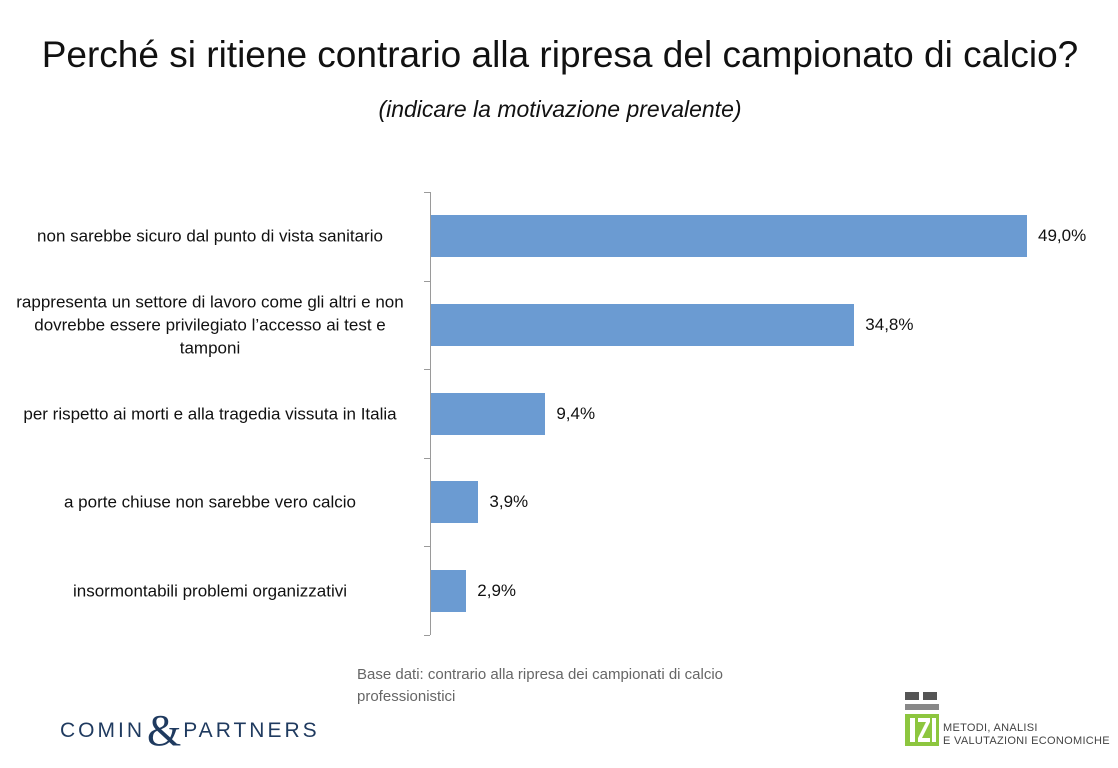  Describe the element at coordinates (560, 109) in the screenshot. I see `chart-subtitle: (indicare la motivazione prevalente)` at that location.